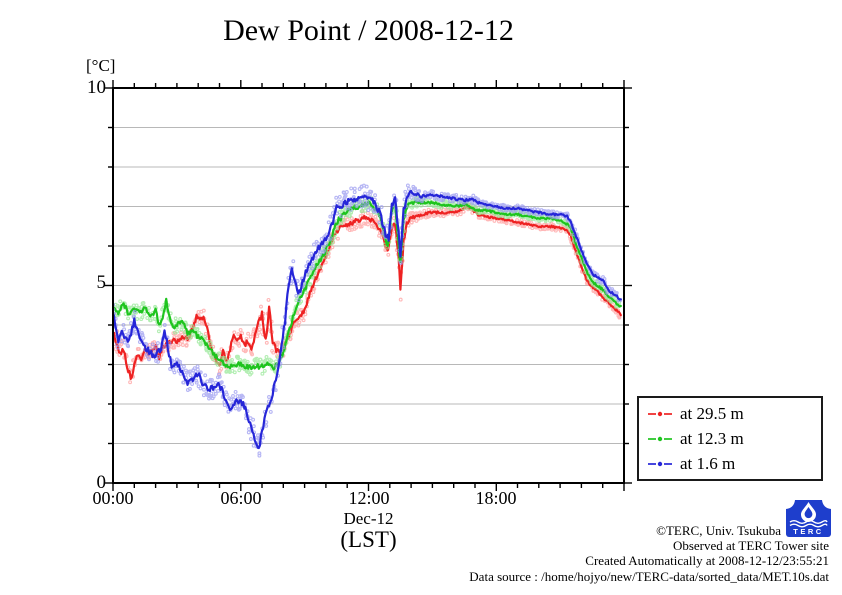 The width and height of the screenshot is (842, 595). Describe the element at coordinates (750, 546) in the screenshot. I see `footer-observed: Observed at TERC Tower site` at that location.